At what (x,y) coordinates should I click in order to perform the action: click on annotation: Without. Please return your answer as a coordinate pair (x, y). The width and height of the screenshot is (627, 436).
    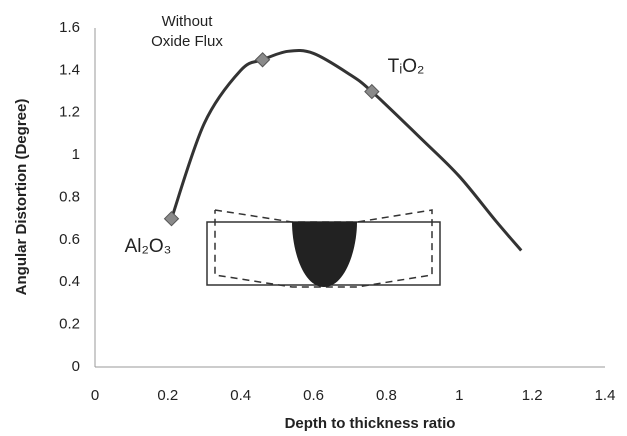
    Looking at the image, I should click on (188, 21).